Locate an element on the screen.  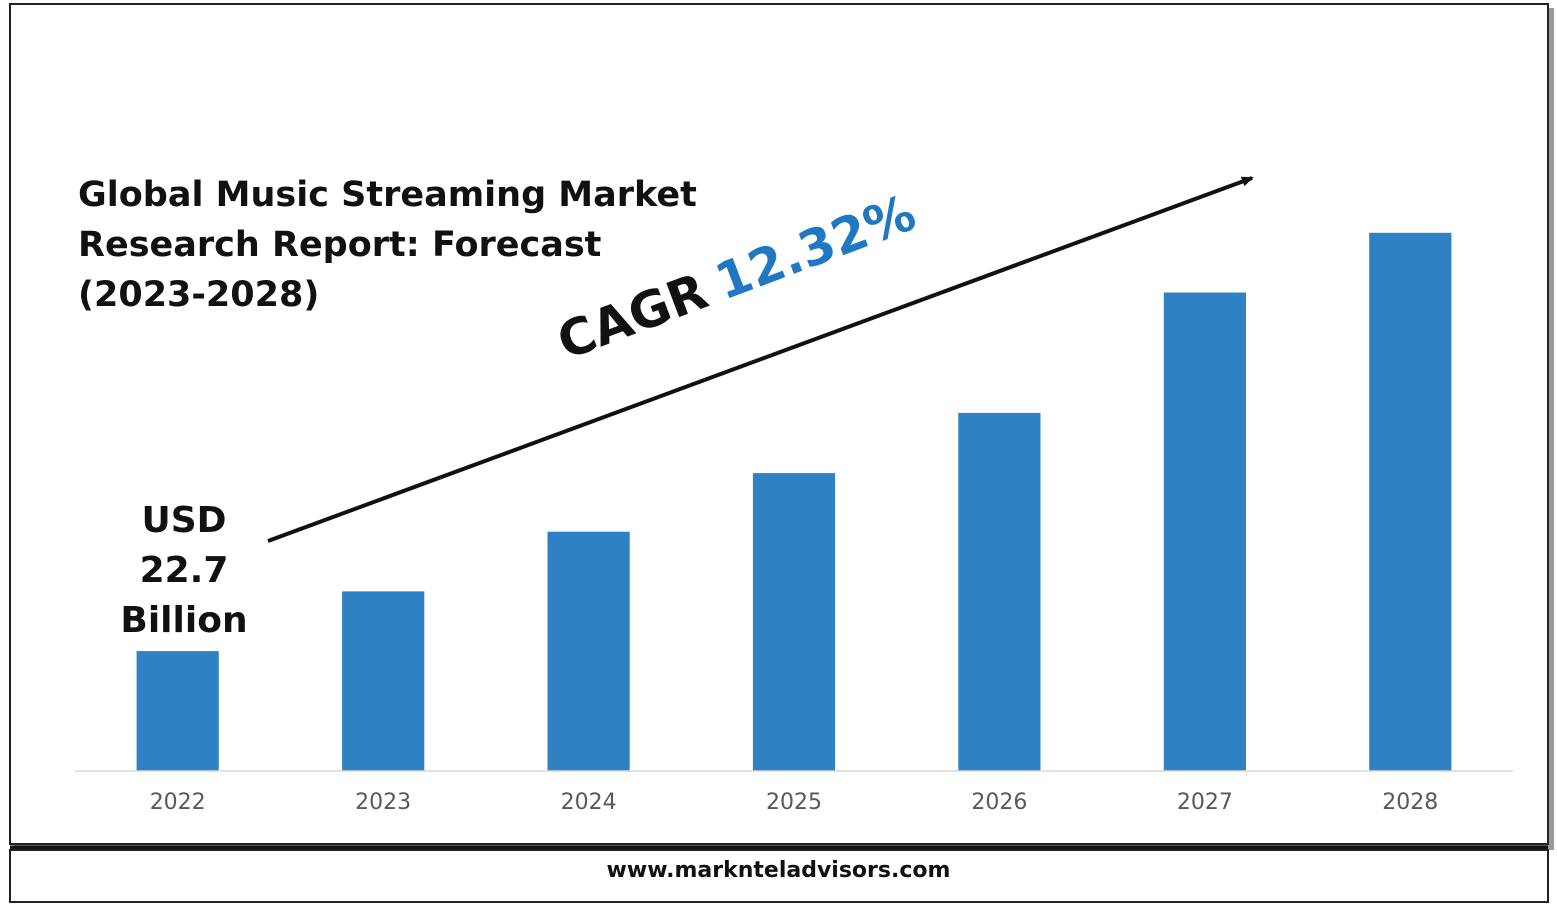
start-value-line-3: Billion is located at coordinates (184, 620).